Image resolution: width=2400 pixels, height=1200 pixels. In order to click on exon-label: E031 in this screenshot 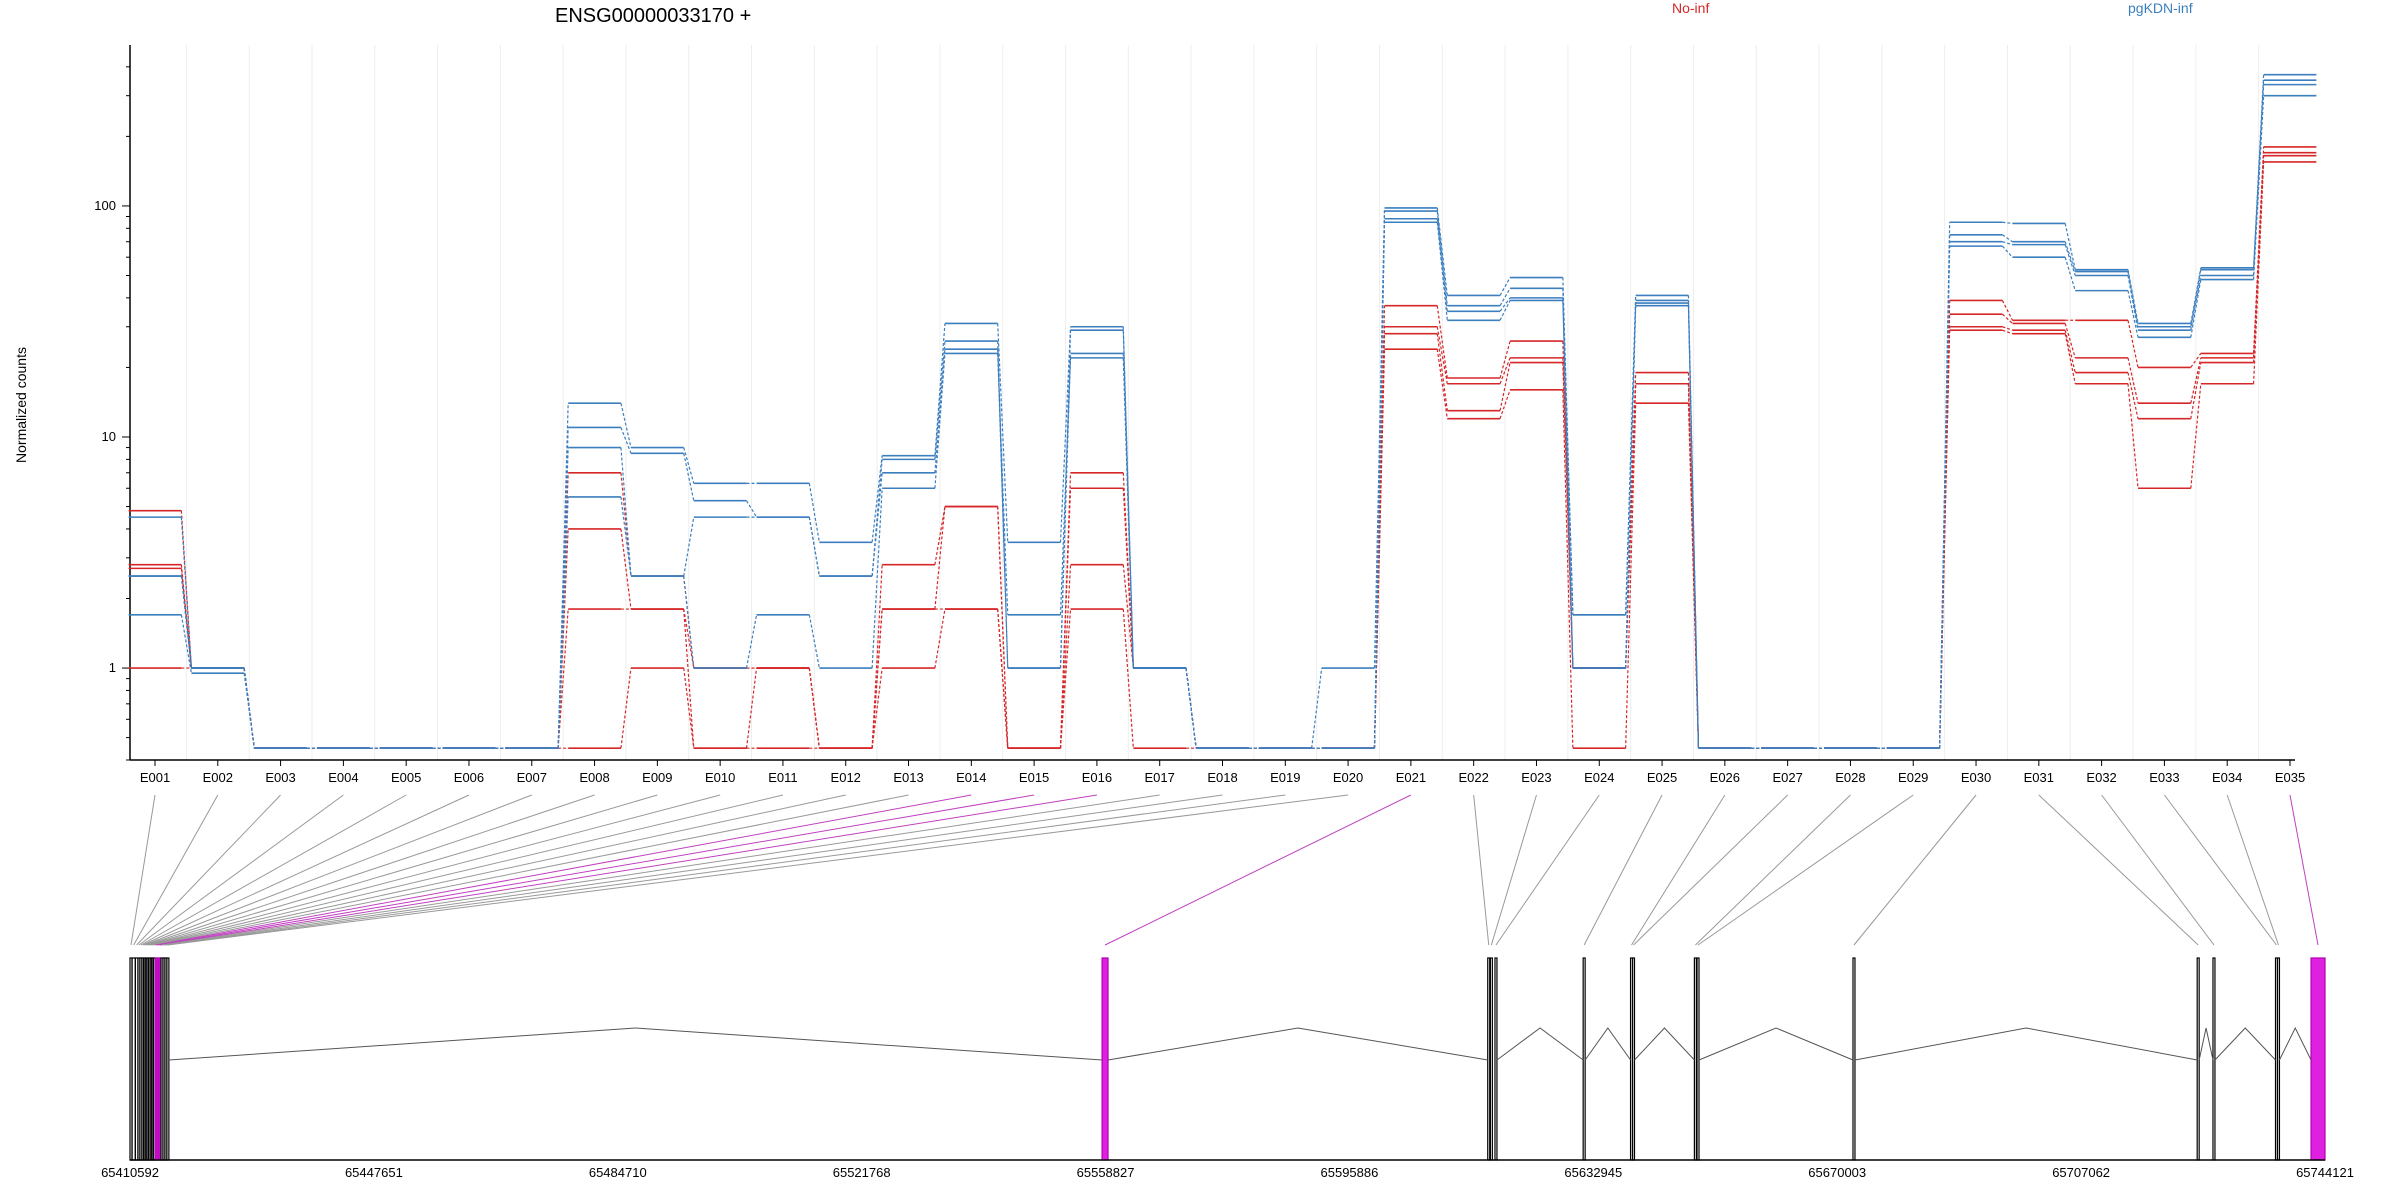, I will do `click(2039, 777)`.